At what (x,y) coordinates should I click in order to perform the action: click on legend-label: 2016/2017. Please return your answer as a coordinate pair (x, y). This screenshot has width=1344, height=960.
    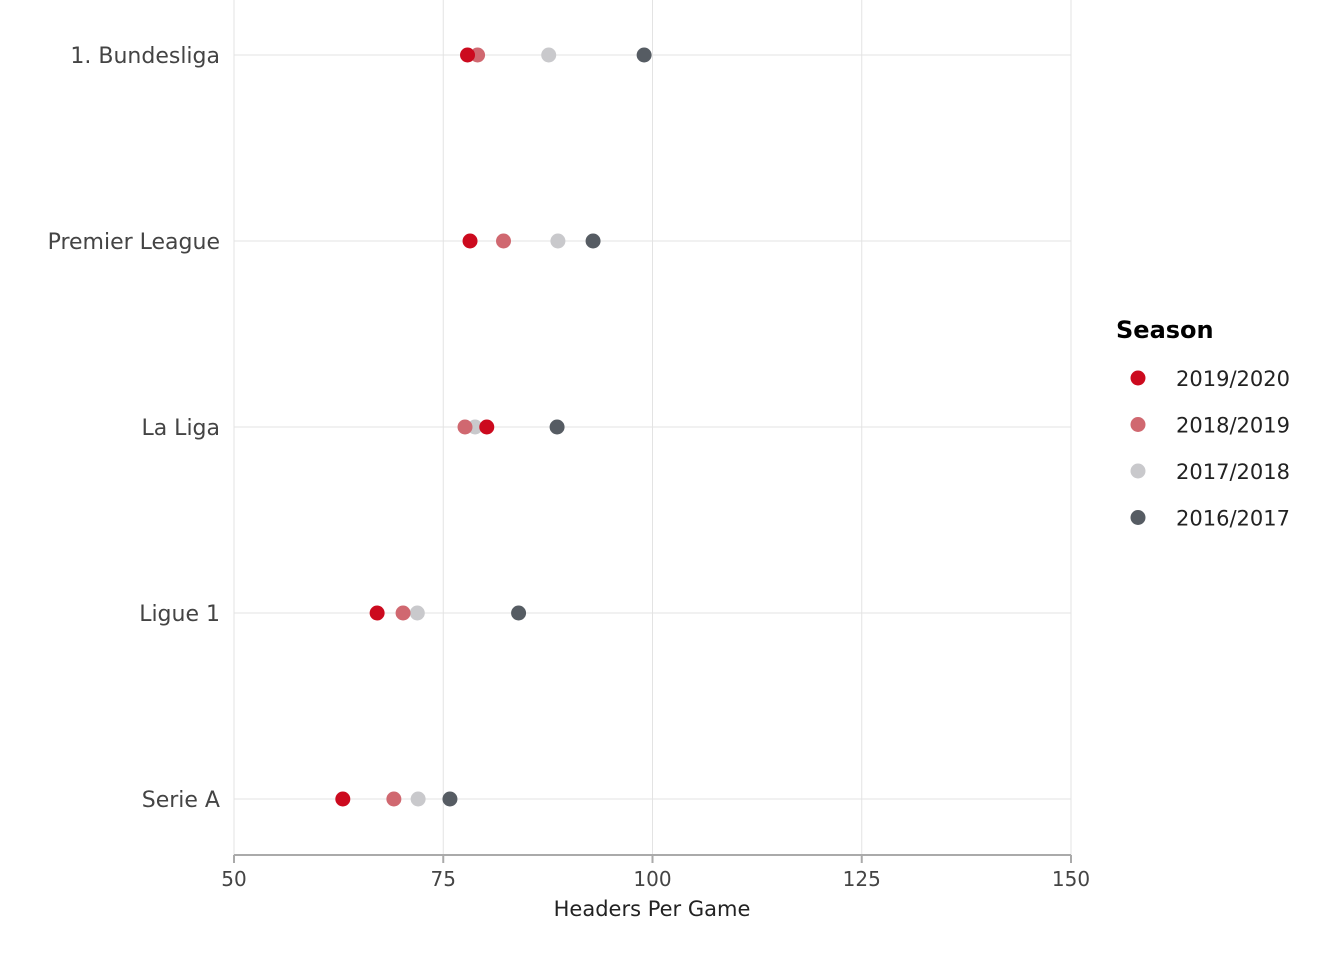
    Looking at the image, I should click on (1233, 519).